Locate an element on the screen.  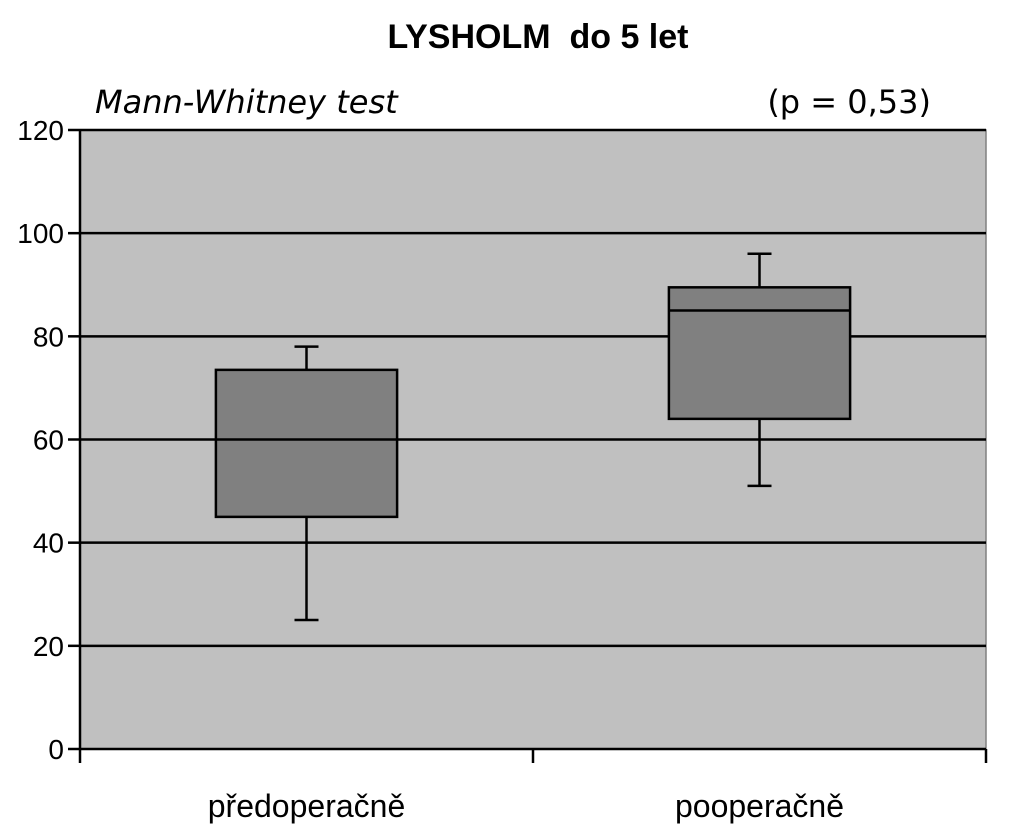
y-tick-label: 60 is located at coordinates (48, 440).